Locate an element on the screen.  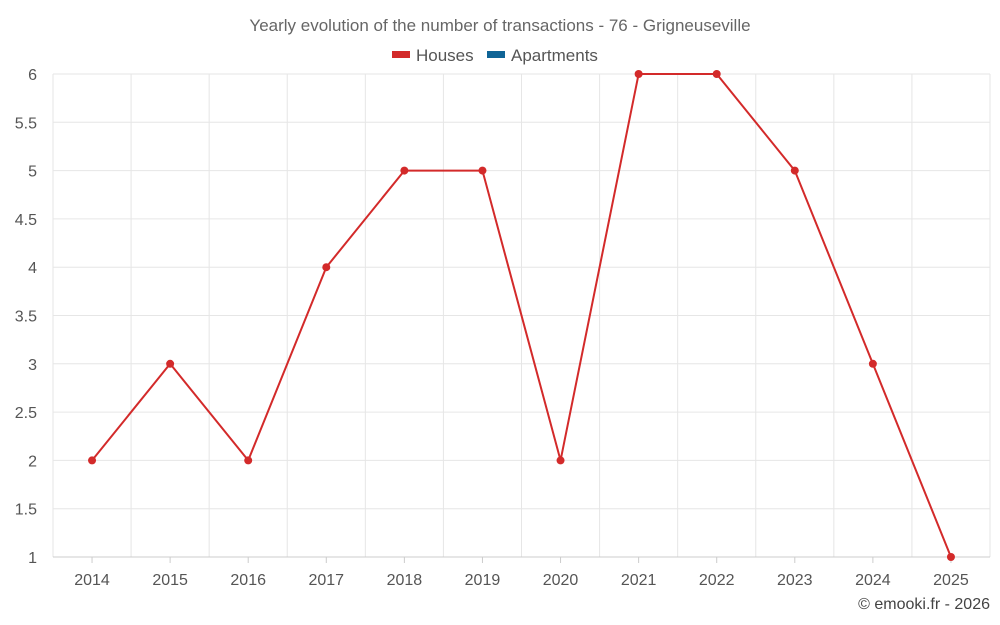
y-tick-label: 6 is located at coordinates (32, 75).